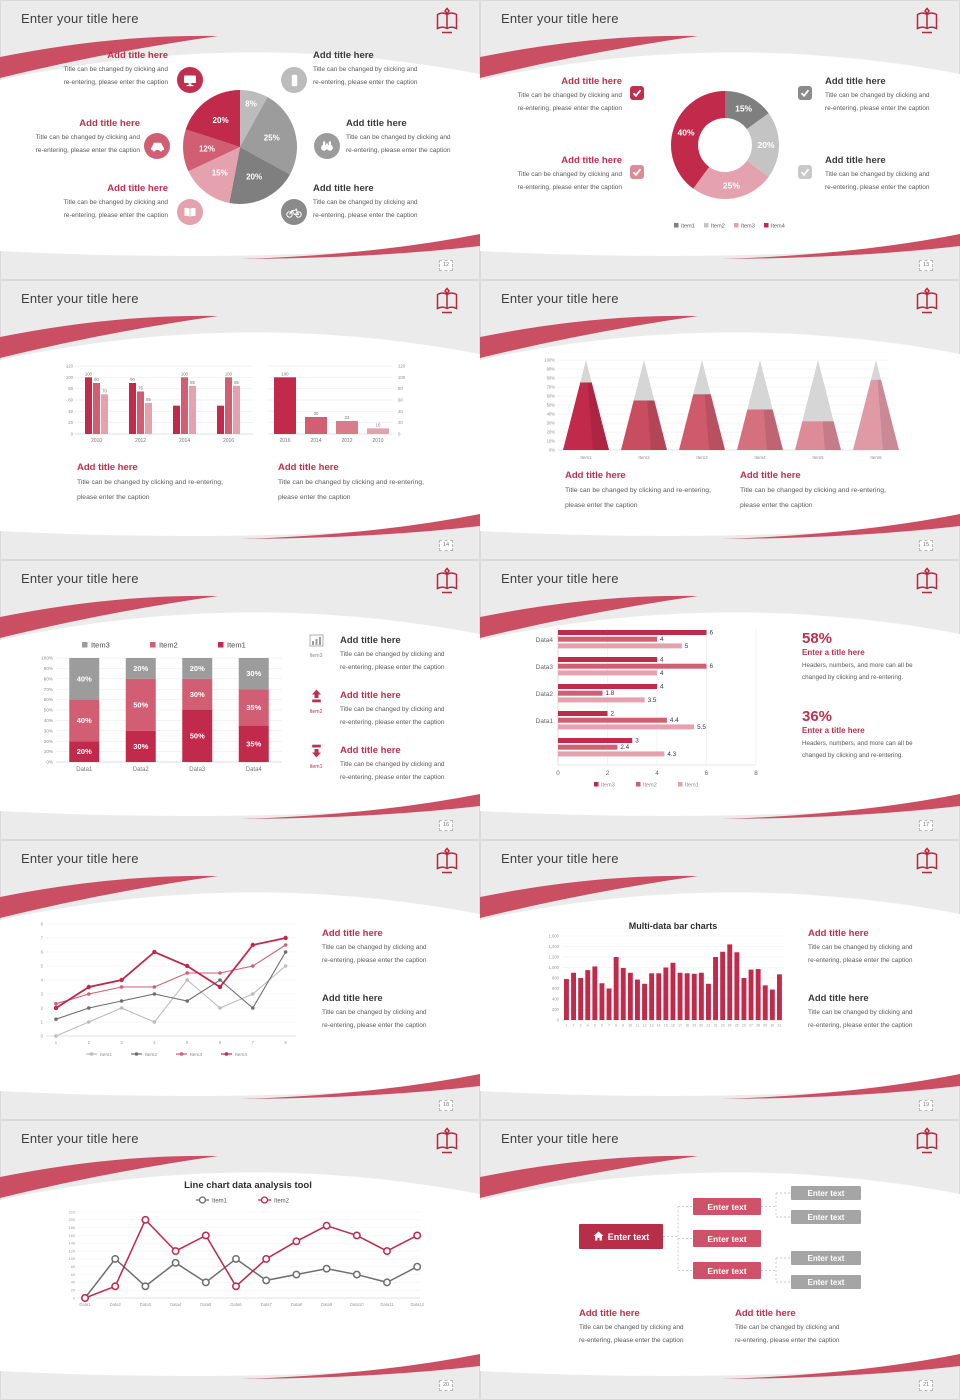 The image size is (960, 1400). What do you see at coordinates (167, 992) in the screenshot?
I see `line-chart: 0 1 2 3 4 5 6 7 8 1 2 3 4 5 6 7 8 Item1 Item2 Item3 Item4` at bounding box center [167, 992].